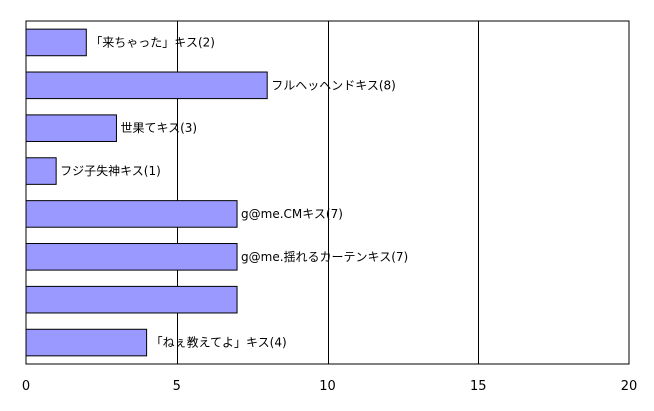 This screenshot has height=411, width=654. Describe the element at coordinates (158, 128) in the screenshot. I see `bar-data-label: 世果てキス(3)` at that location.